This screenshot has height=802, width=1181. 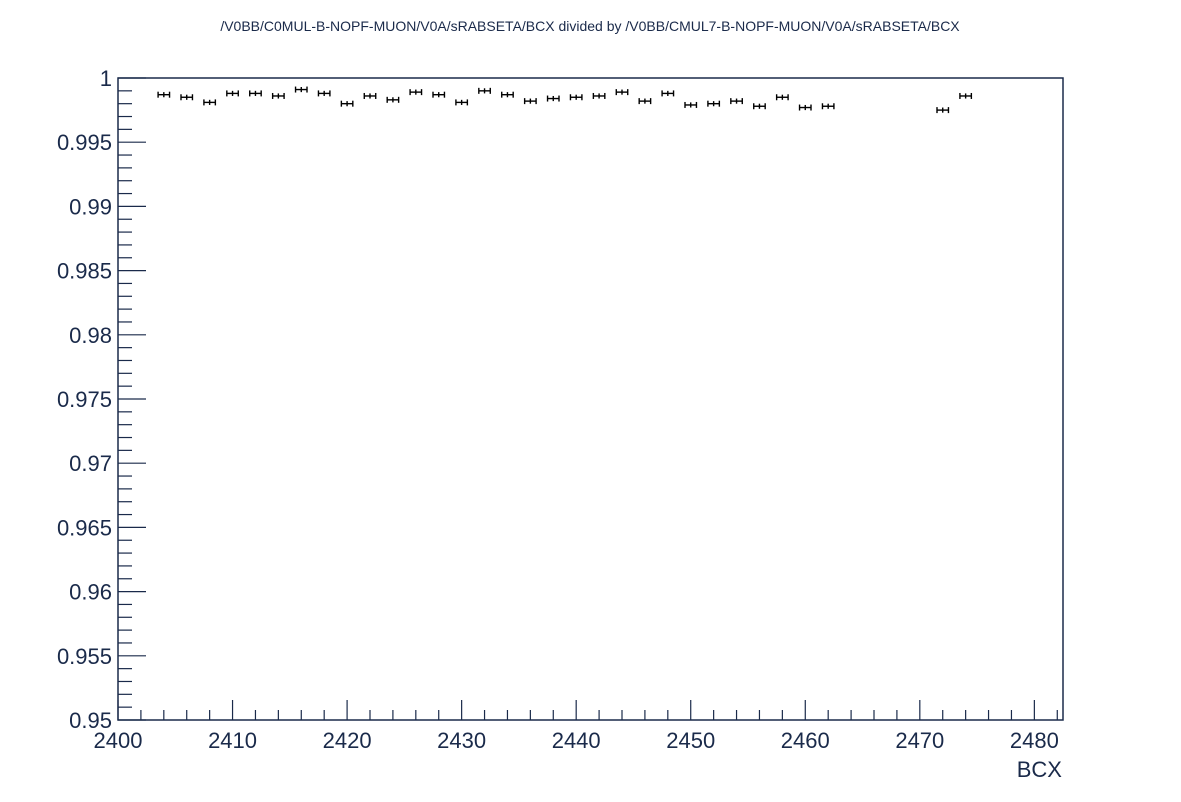 What do you see at coordinates (118, 740) in the screenshot?
I see `x-tick-label: 2400` at bounding box center [118, 740].